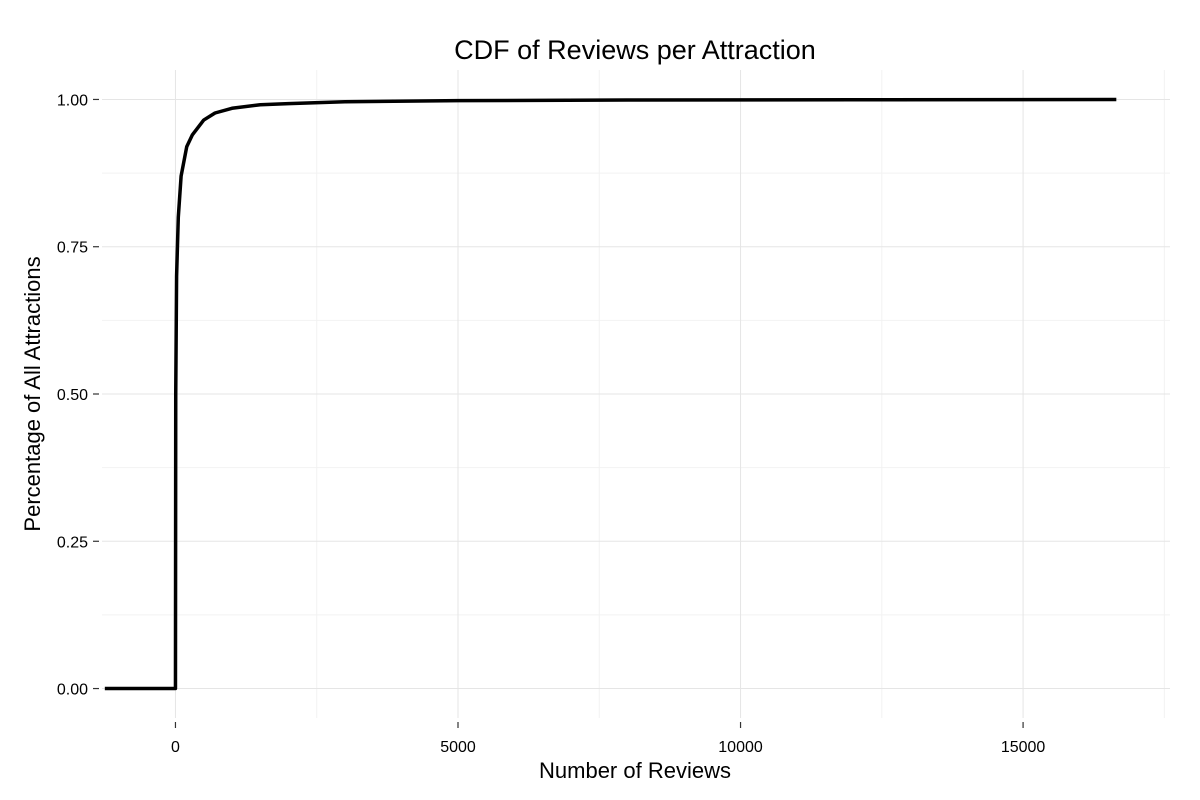 Image resolution: width=1200 pixels, height=800 pixels. Describe the element at coordinates (635, 50) in the screenshot. I see `chart-title: CDF of Reviews per Attraction` at that location.